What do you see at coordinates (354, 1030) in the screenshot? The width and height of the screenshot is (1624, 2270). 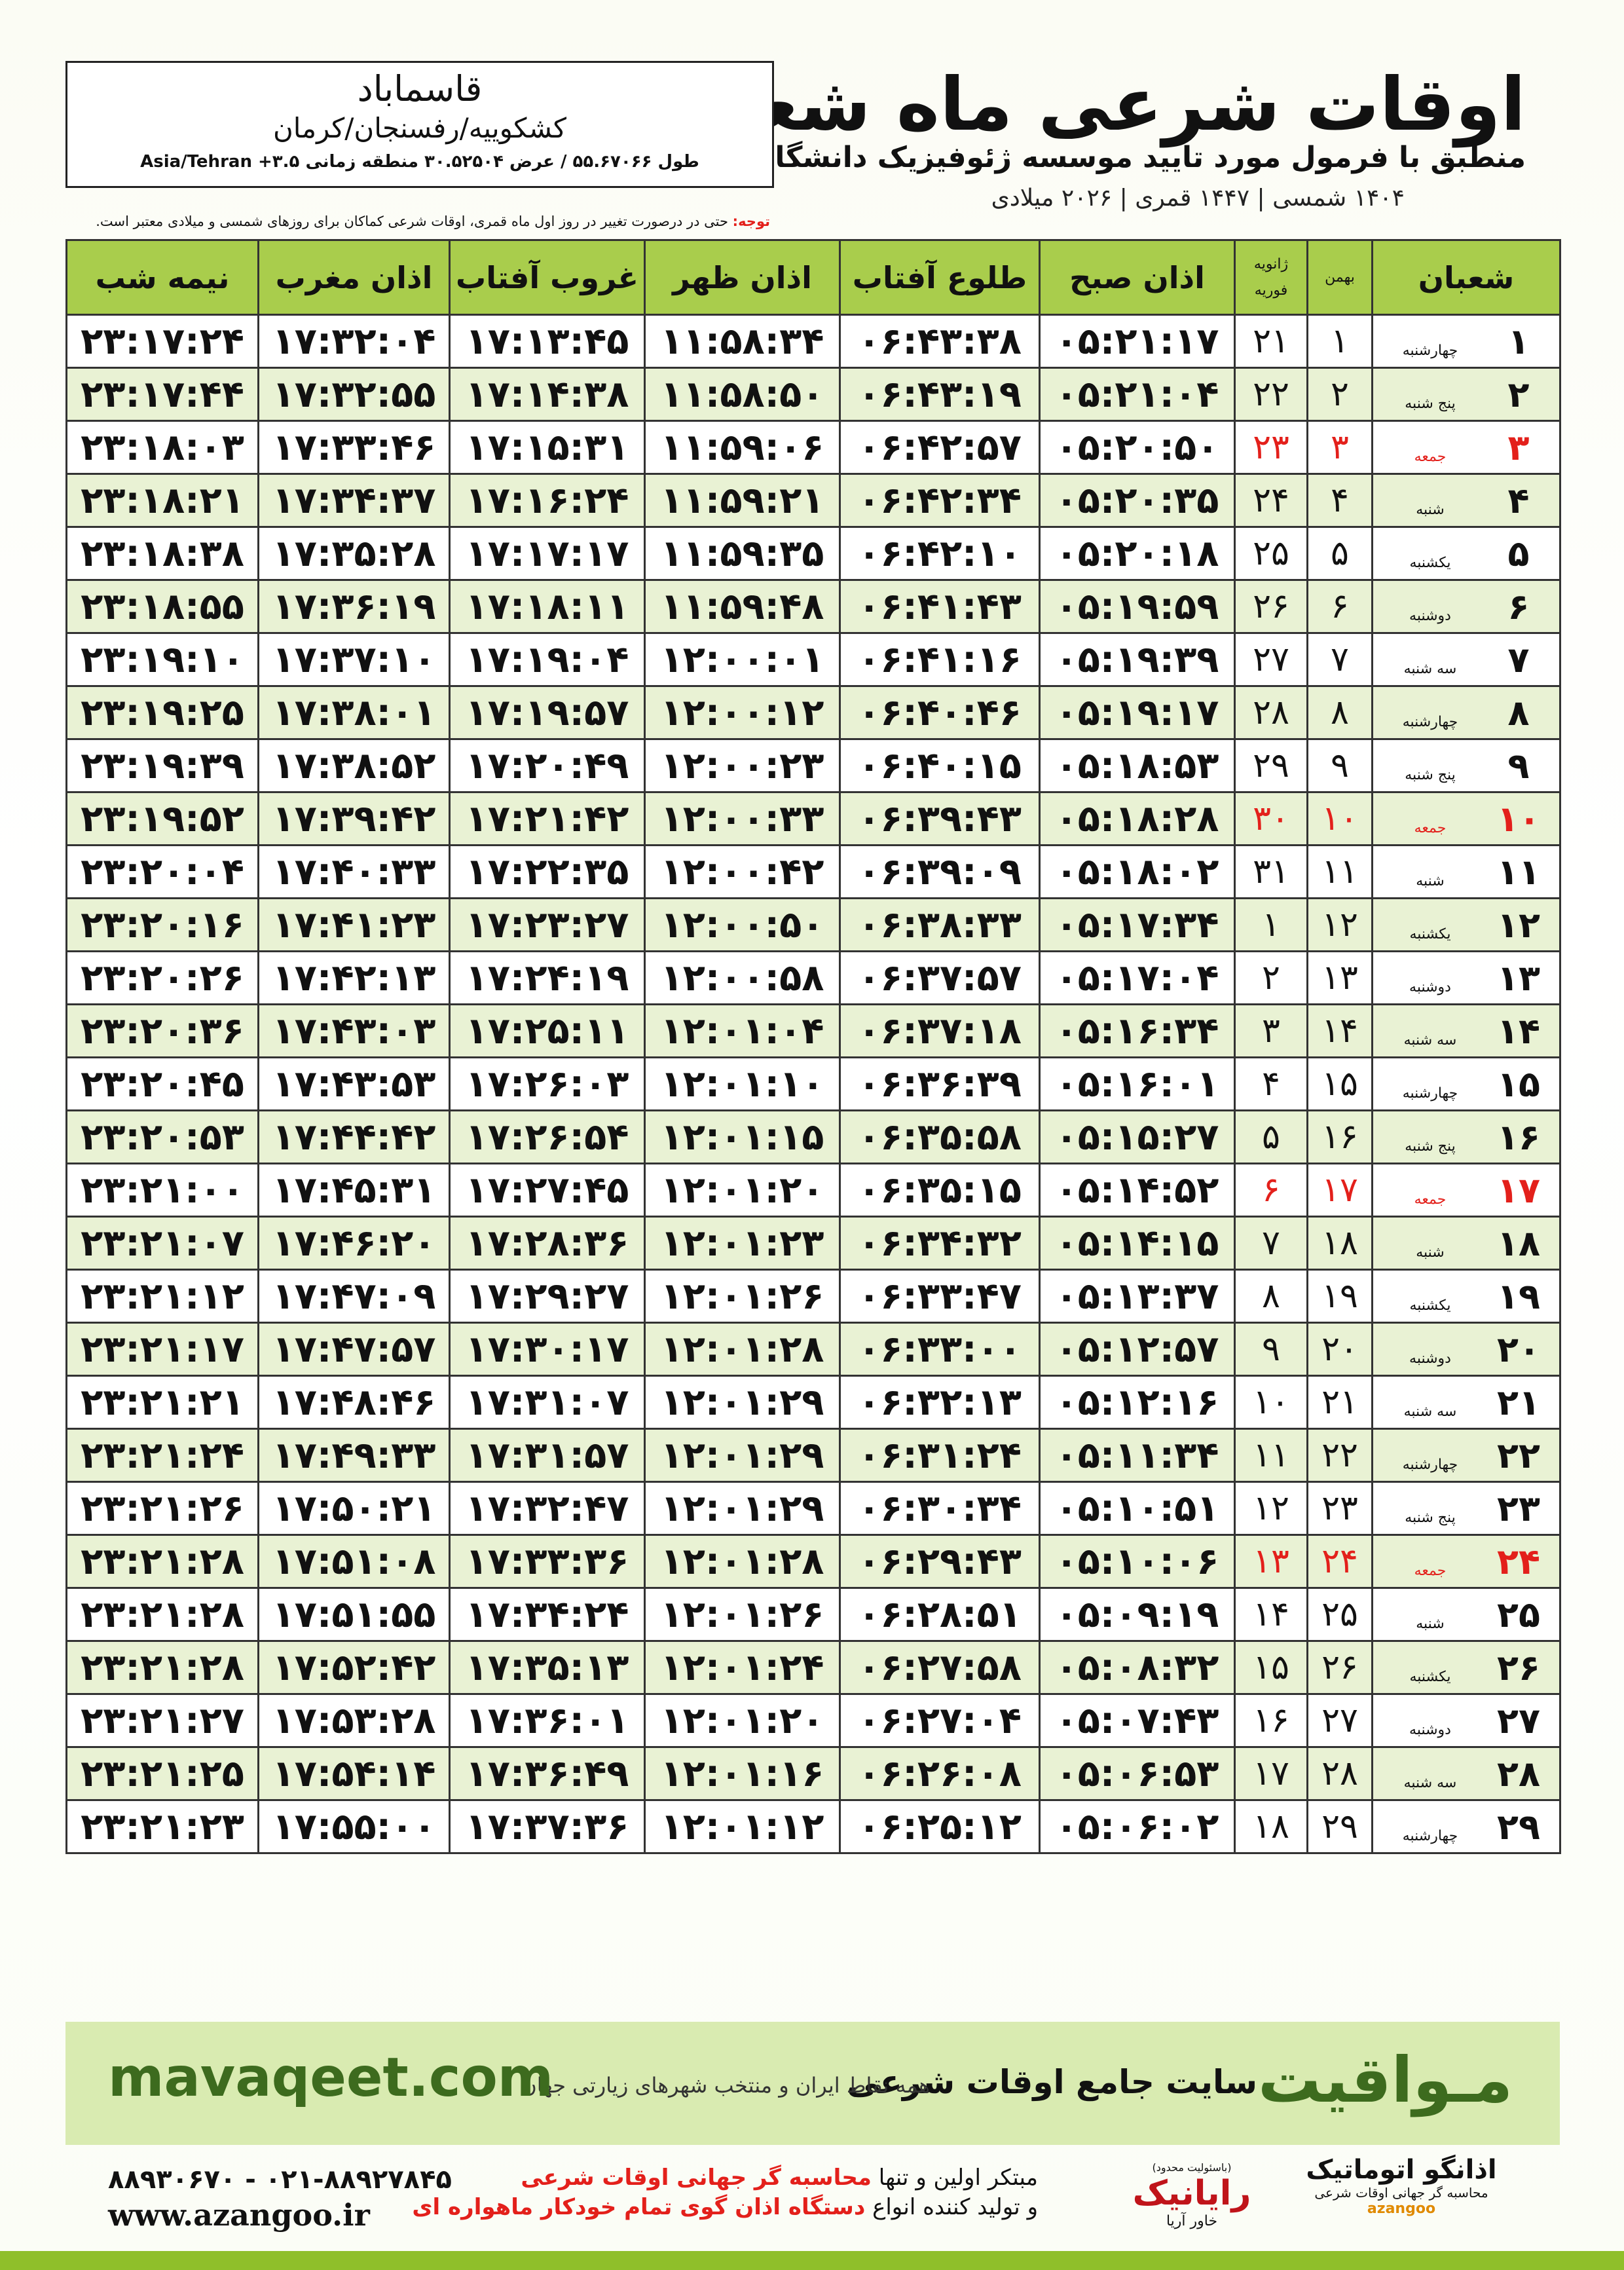 I see `cell-time: ۱۷:۴۳:۰۳` at bounding box center [354, 1030].